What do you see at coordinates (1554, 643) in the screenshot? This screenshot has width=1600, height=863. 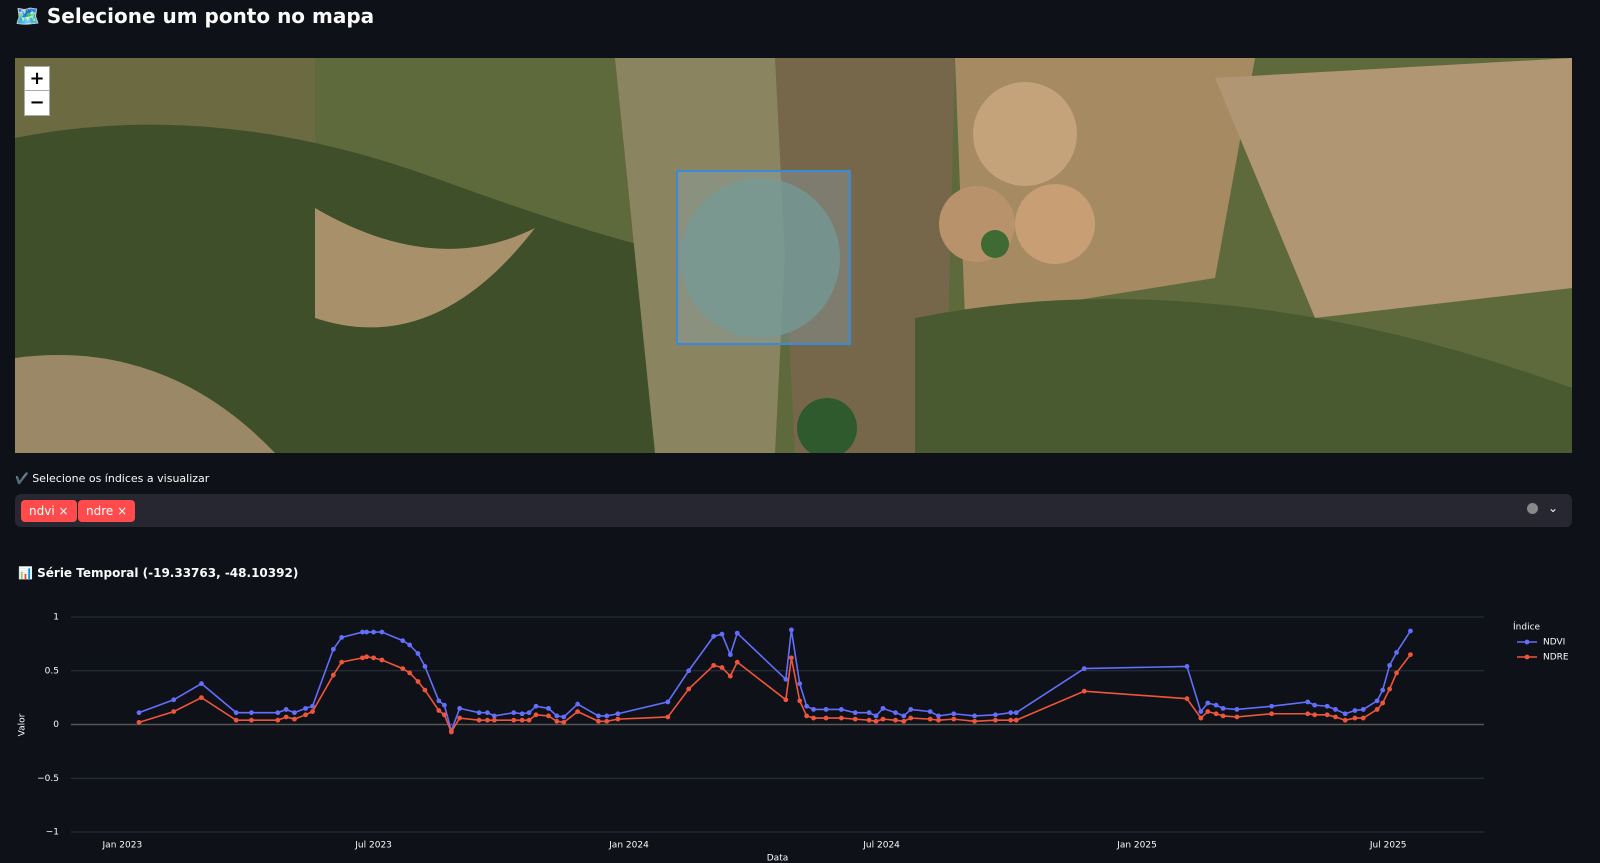 I see `legend-label: NDVI` at bounding box center [1554, 643].